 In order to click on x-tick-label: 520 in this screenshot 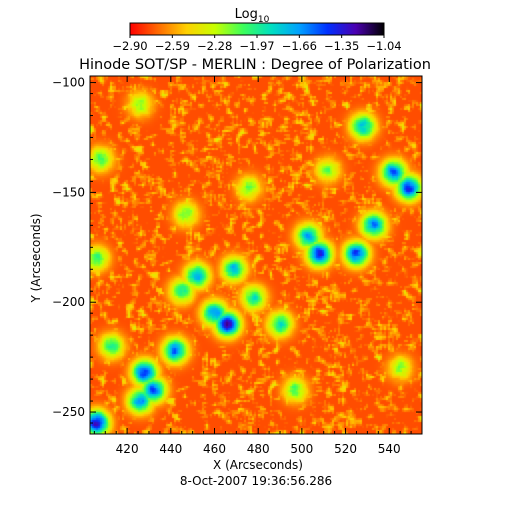, I will do `click(345, 449)`.